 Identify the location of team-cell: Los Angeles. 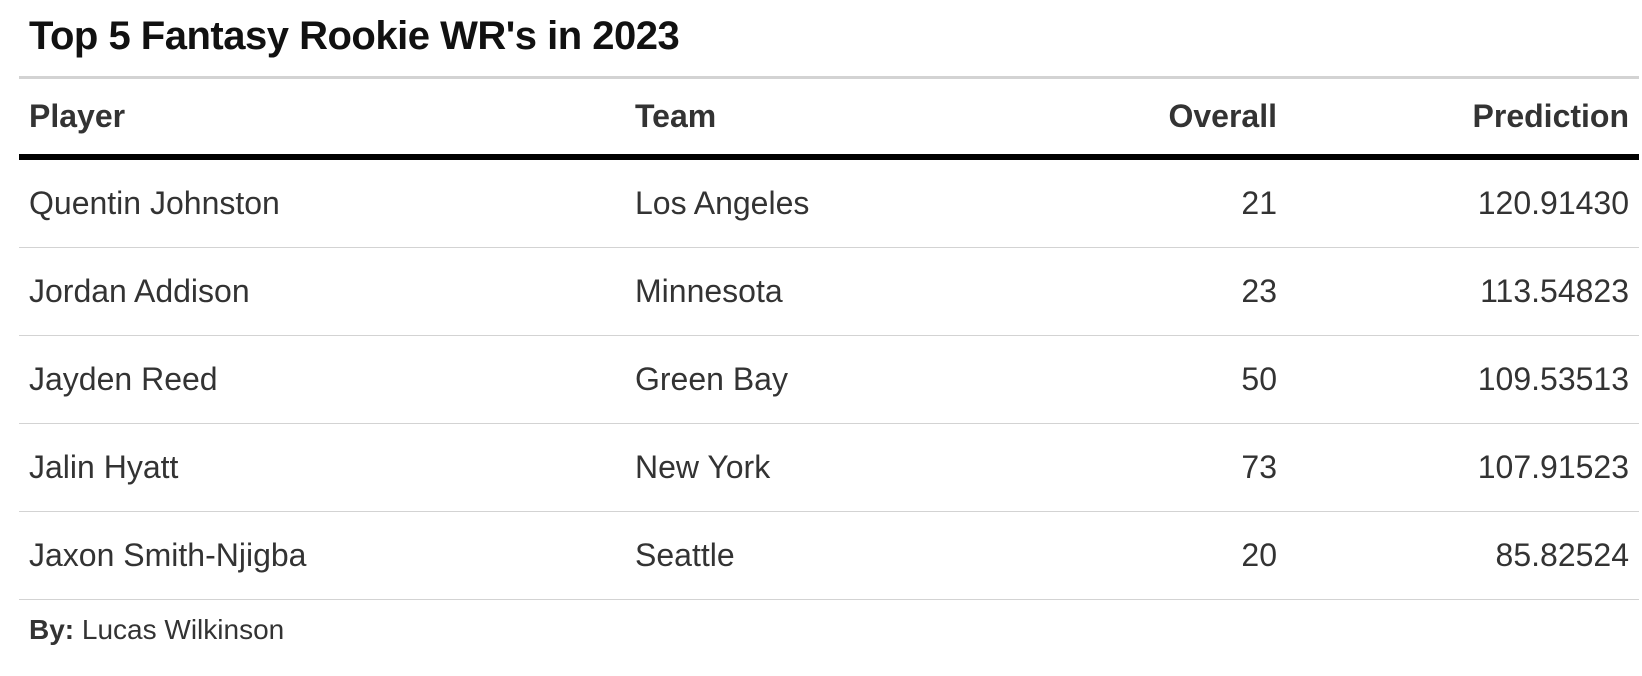
(836, 202).